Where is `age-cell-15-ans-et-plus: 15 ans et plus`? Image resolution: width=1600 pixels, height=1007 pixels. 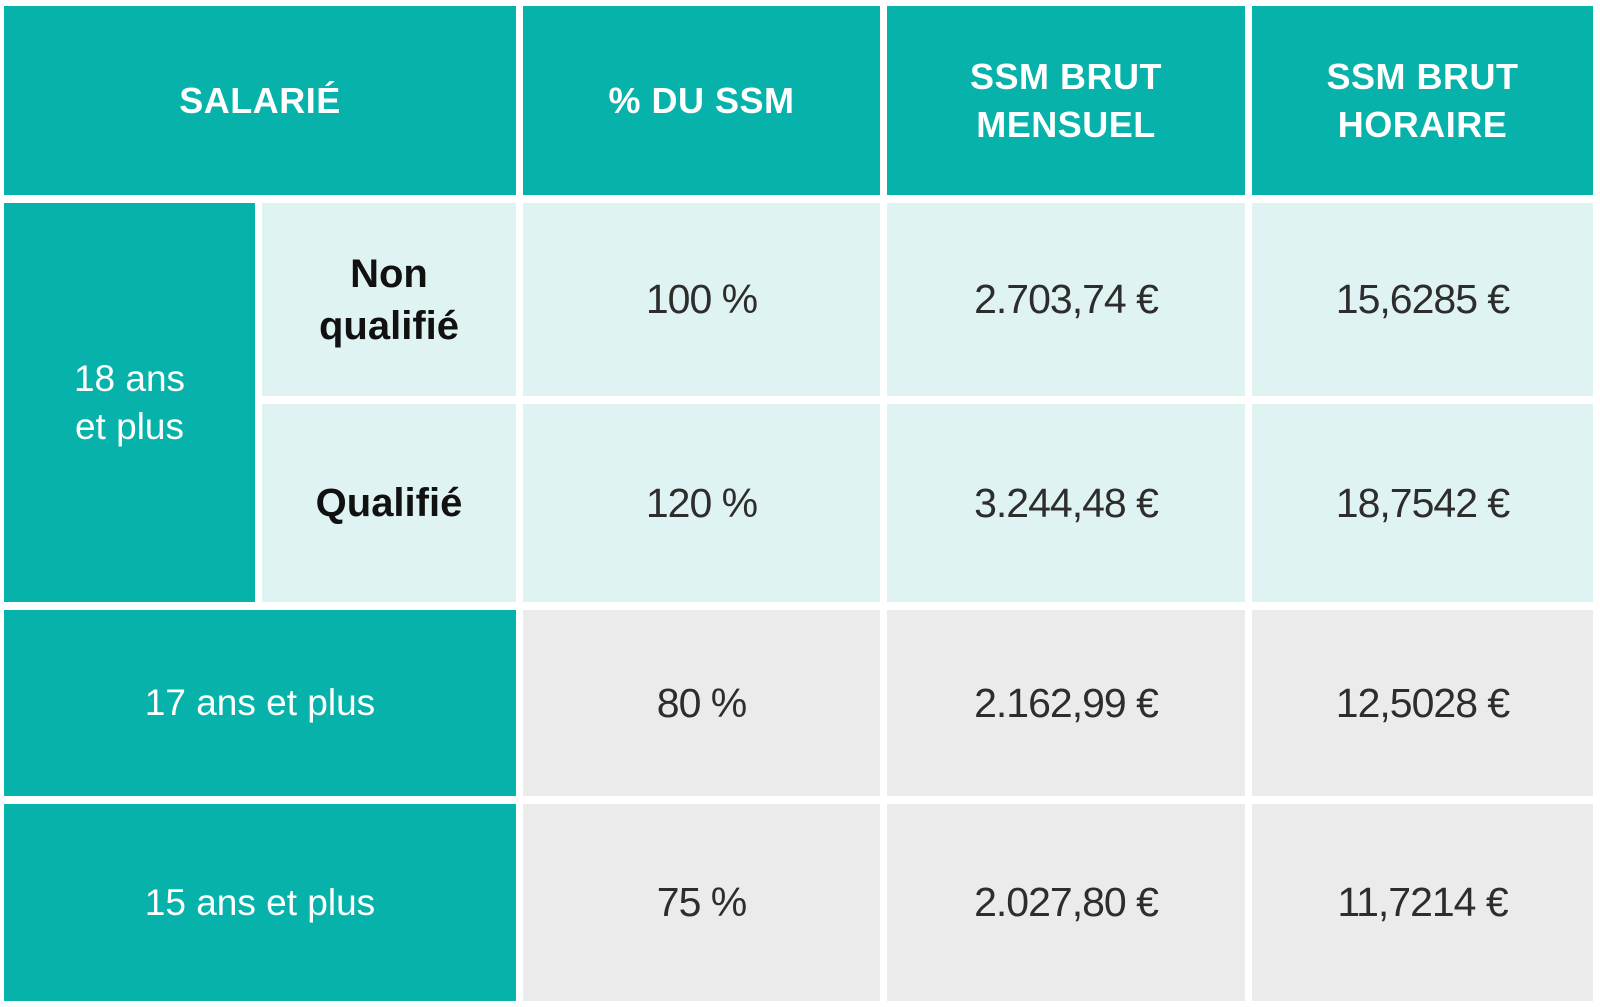 age-cell-15-ans-et-plus: 15 ans et plus is located at coordinates (260, 902).